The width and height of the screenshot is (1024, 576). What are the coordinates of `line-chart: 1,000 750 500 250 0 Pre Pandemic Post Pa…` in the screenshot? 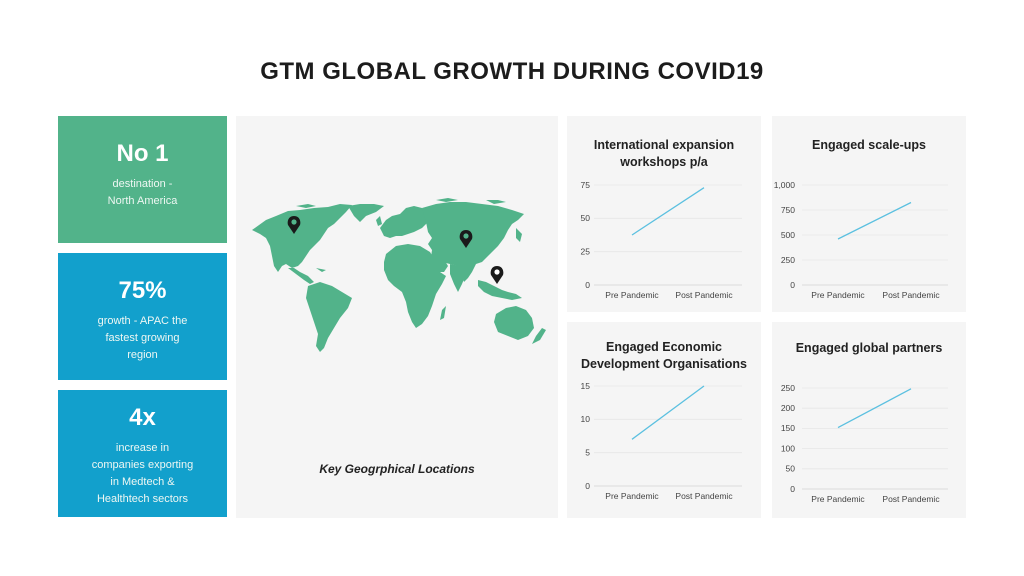 It's located at (861, 240).